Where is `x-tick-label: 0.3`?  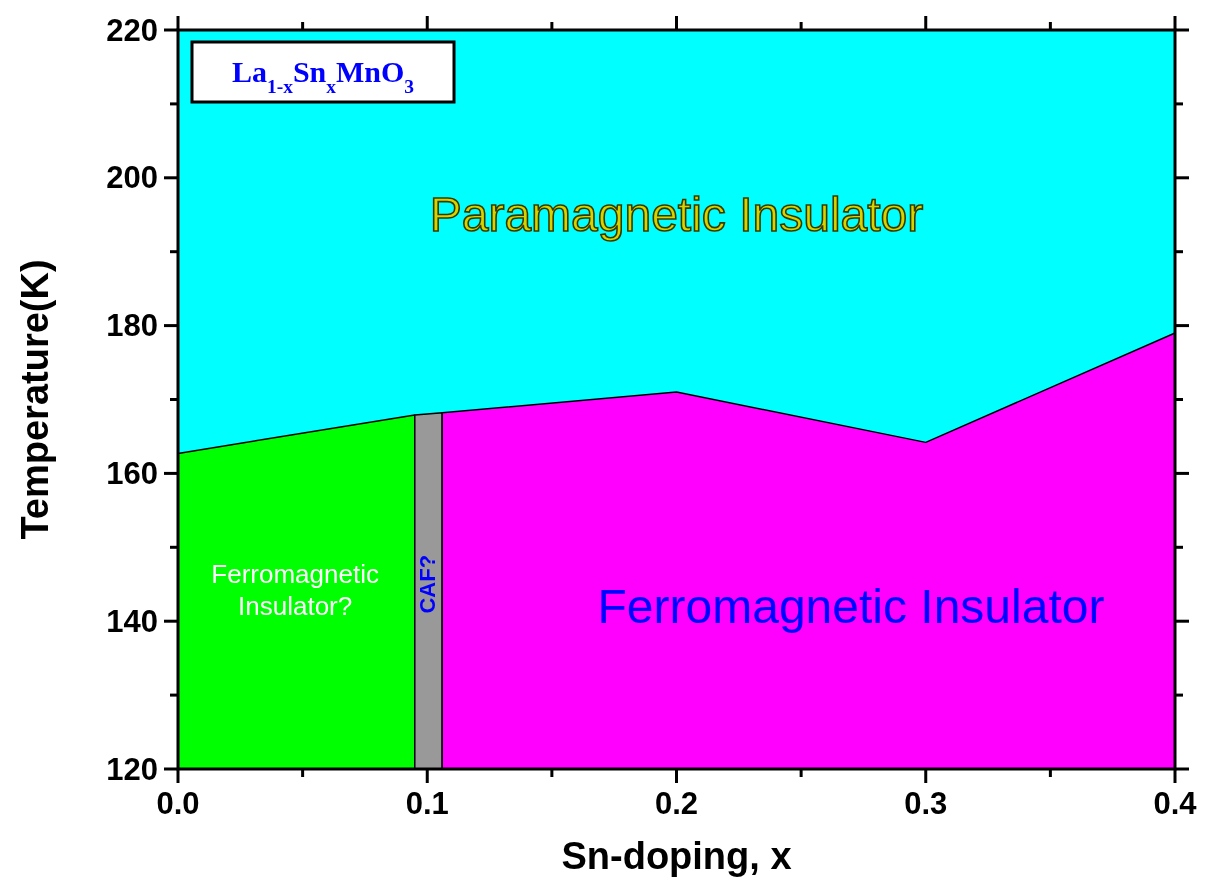
x-tick-label: 0.3 is located at coordinates (926, 803).